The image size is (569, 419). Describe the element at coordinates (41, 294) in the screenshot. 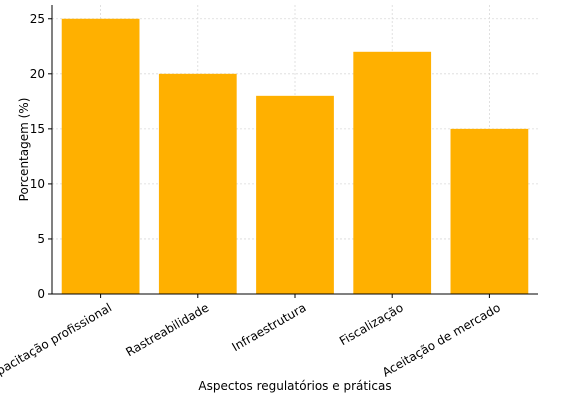

I see `y-tick-label: 0` at that location.